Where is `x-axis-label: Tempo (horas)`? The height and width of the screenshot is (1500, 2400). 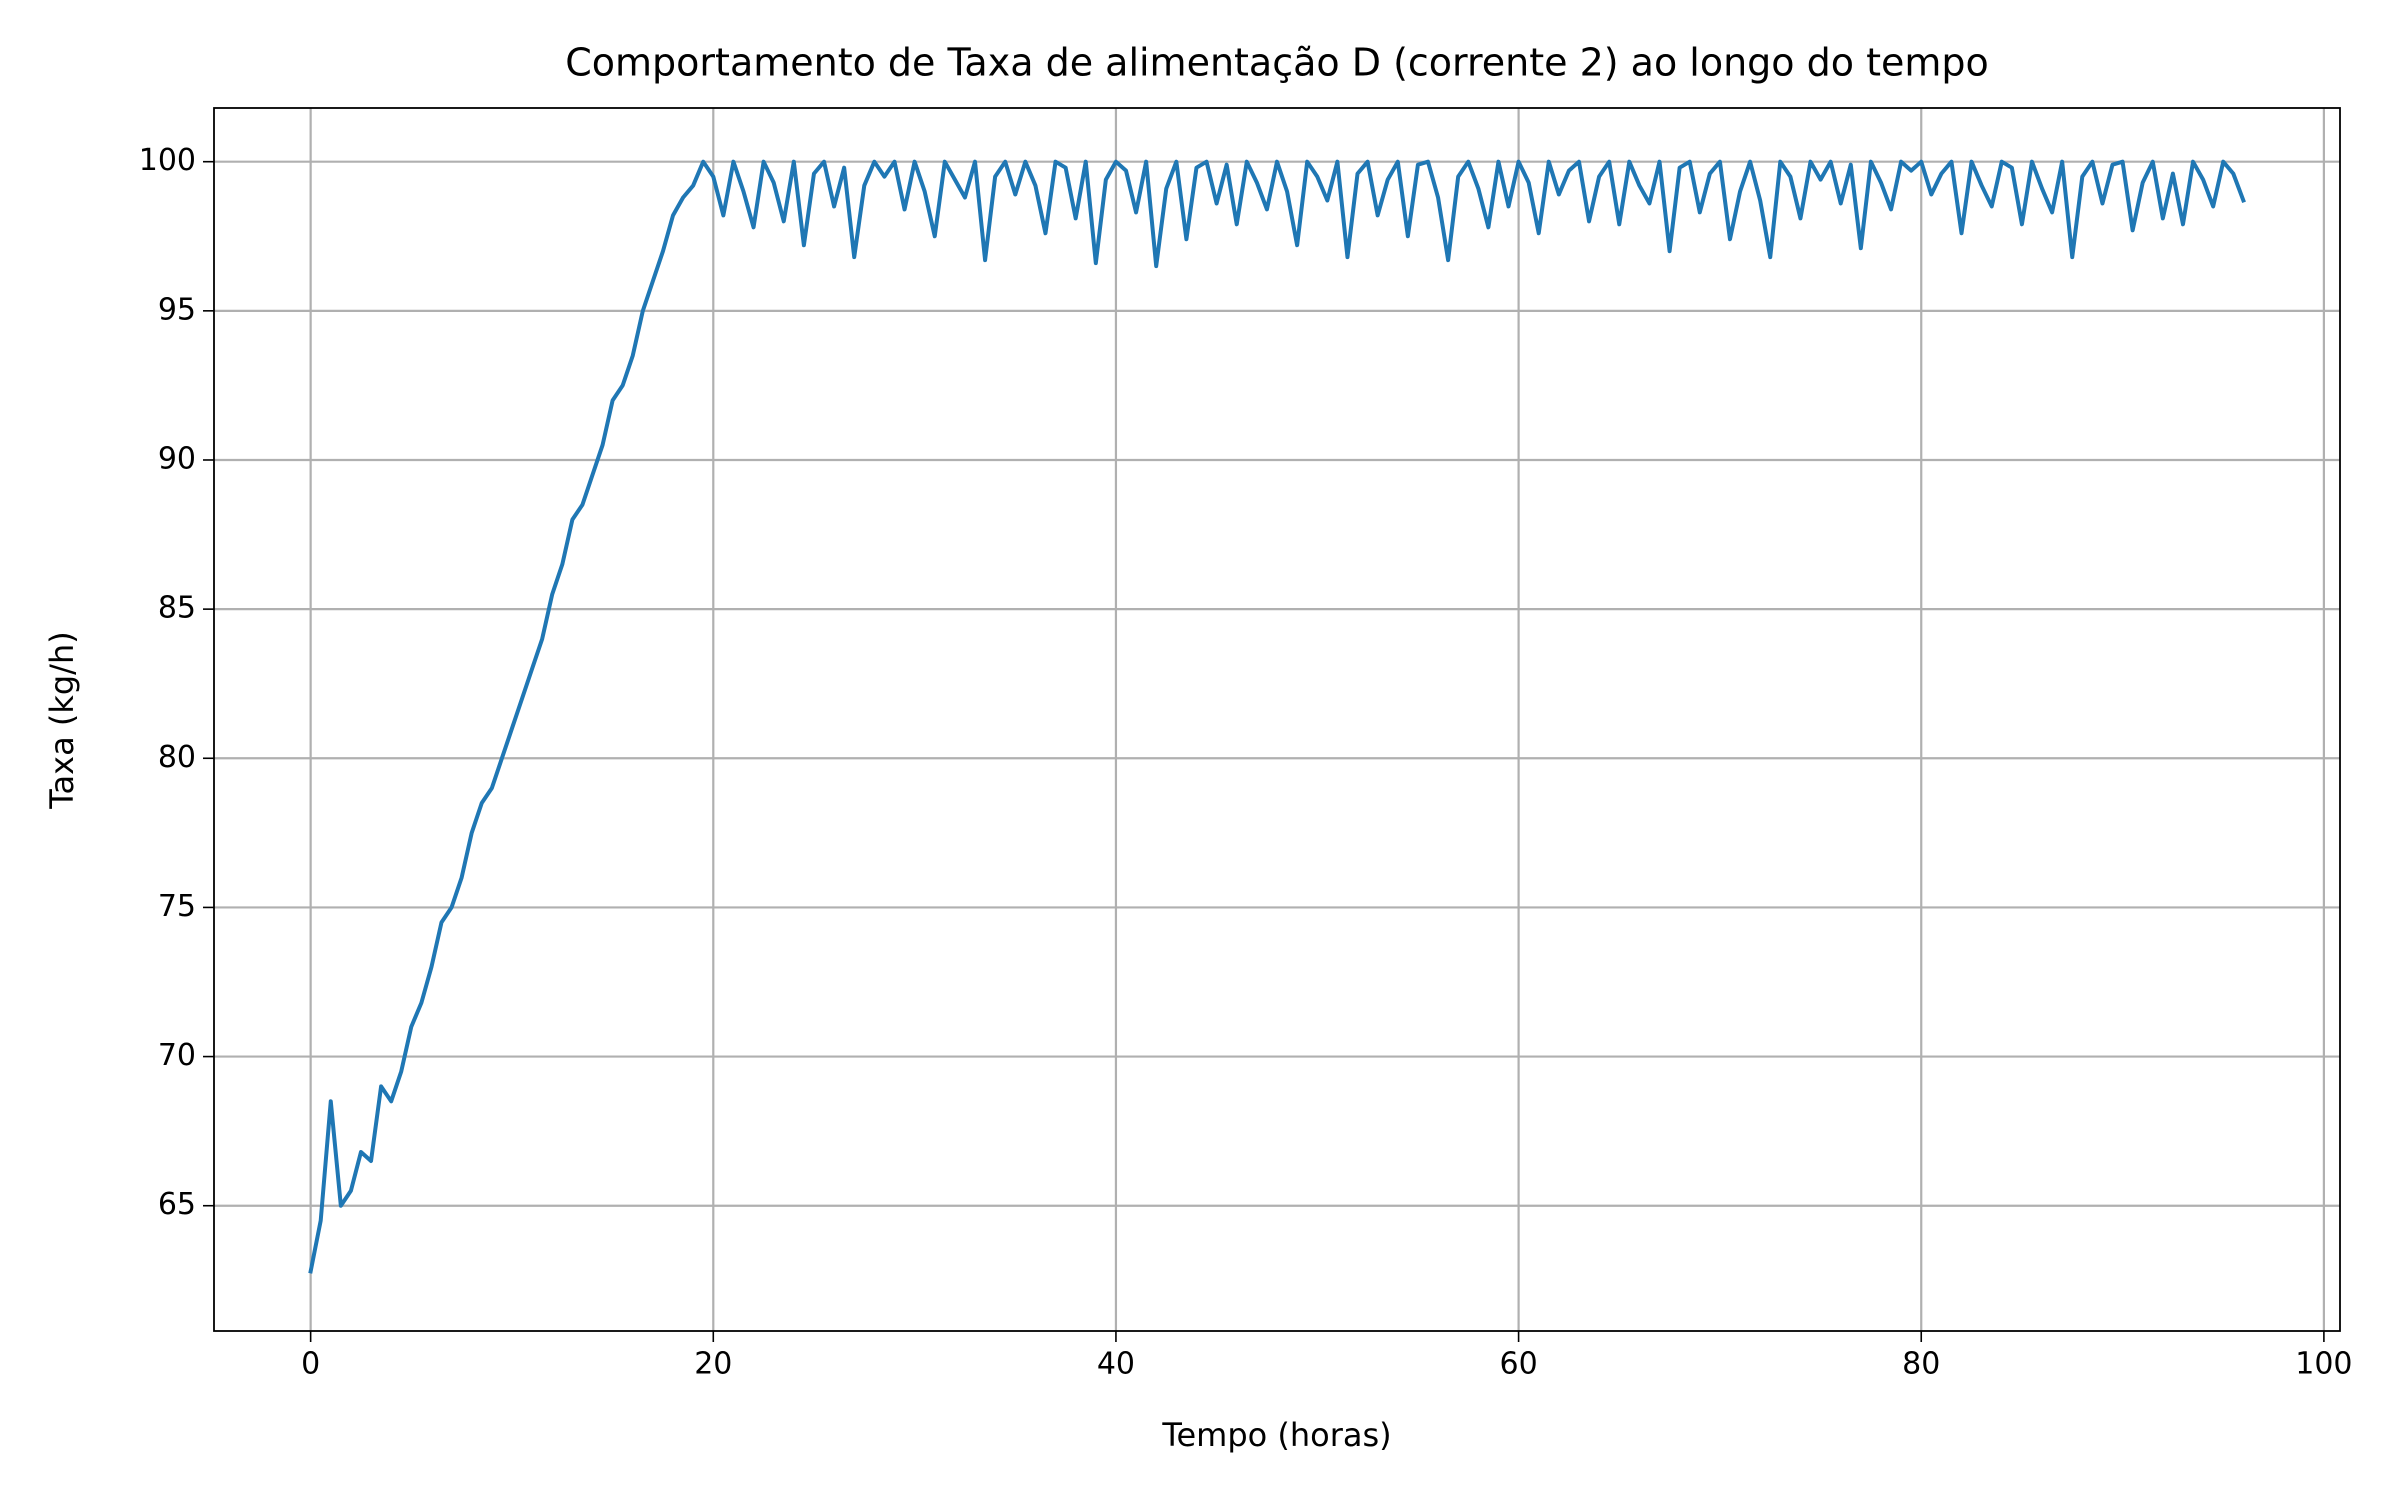
x-axis-label: Tempo (horas) is located at coordinates (1276, 1435).